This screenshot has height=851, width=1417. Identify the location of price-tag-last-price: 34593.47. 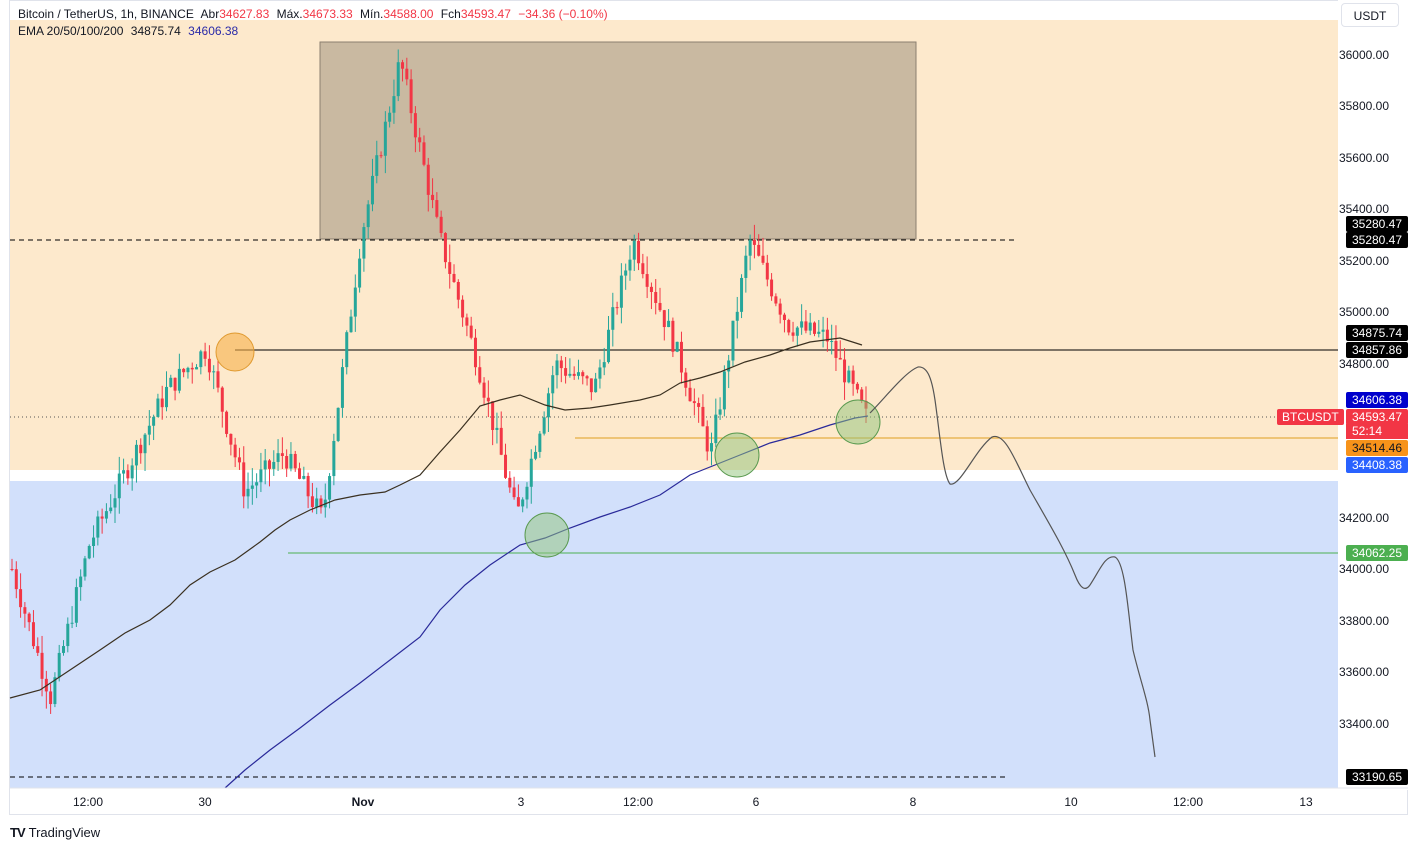
(1377, 417).